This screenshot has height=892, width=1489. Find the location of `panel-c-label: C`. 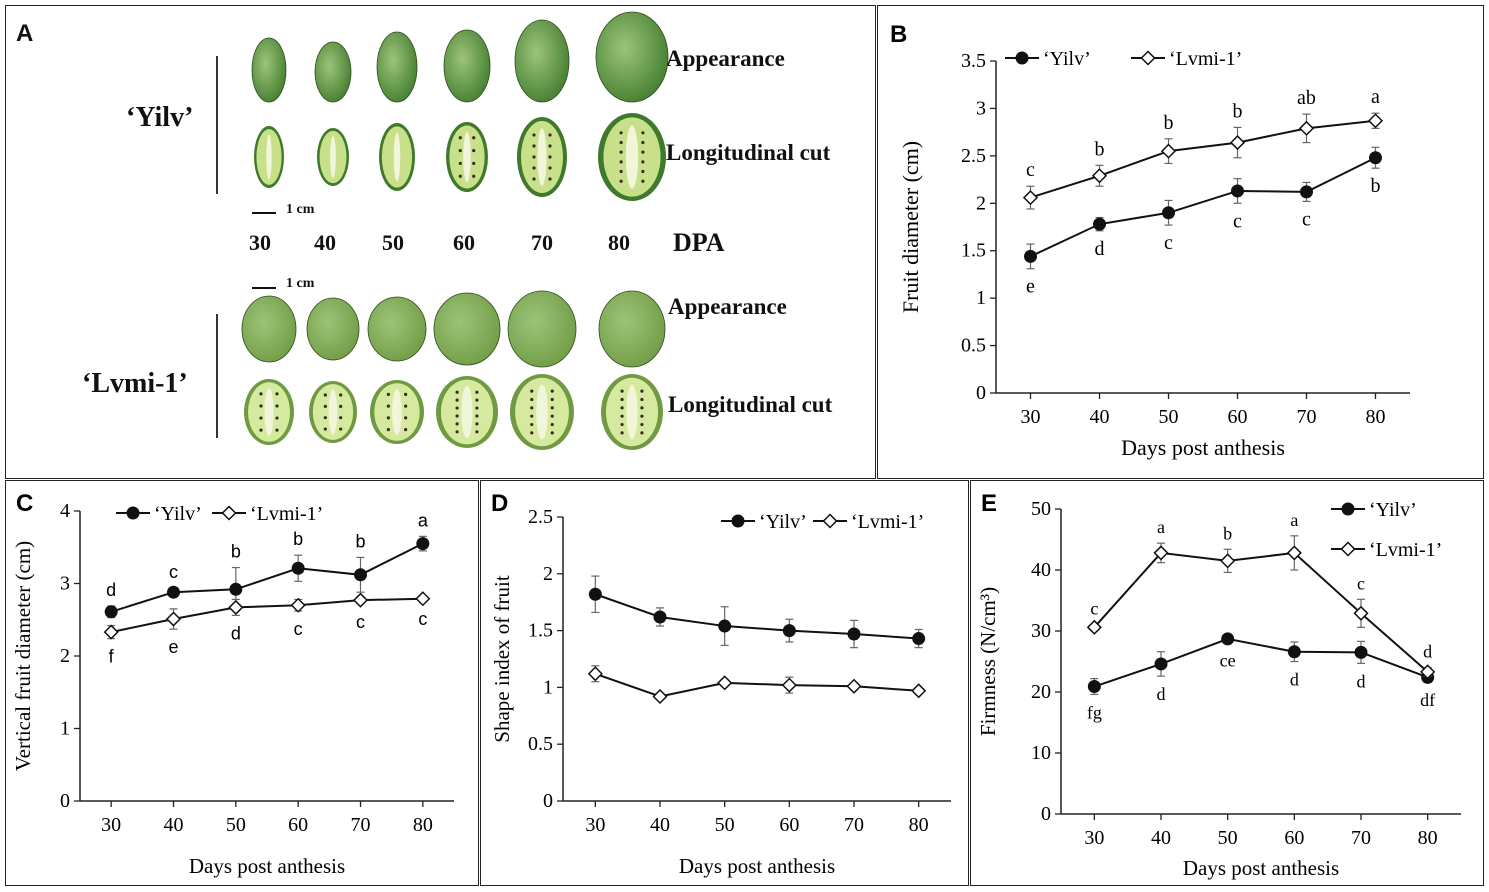

panel-c-label: C is located at coordinates (24, 503).